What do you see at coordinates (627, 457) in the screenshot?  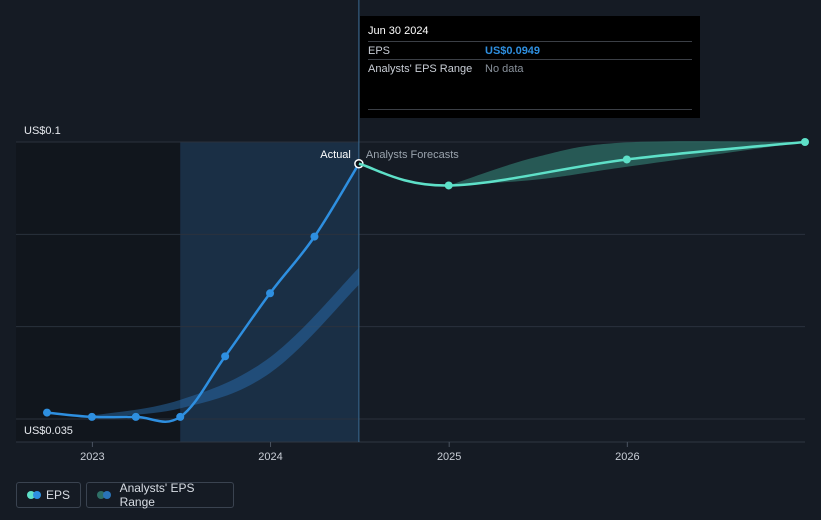 I see `x-tick-label: 2026` at bounding box center [627, 457].